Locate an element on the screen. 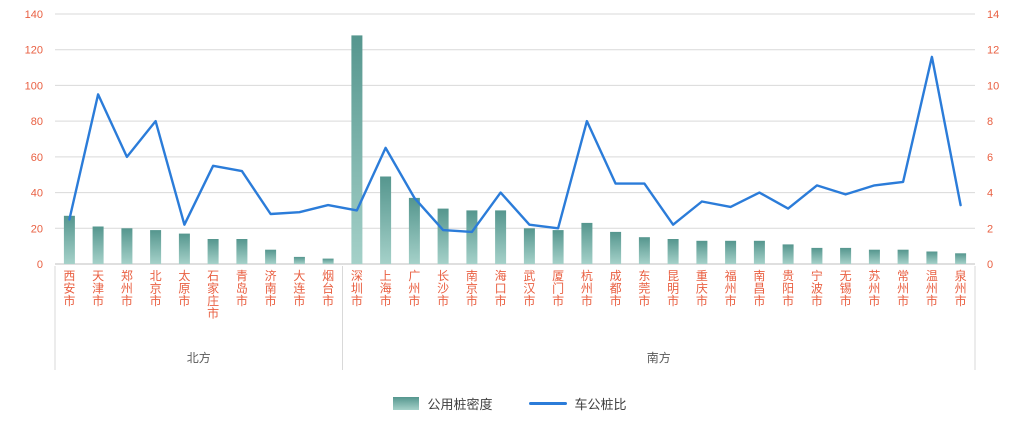 The height and width of the screenshot is (432, 1020). category-label-北京市: 北京市 is located at coordinates (156, 288).